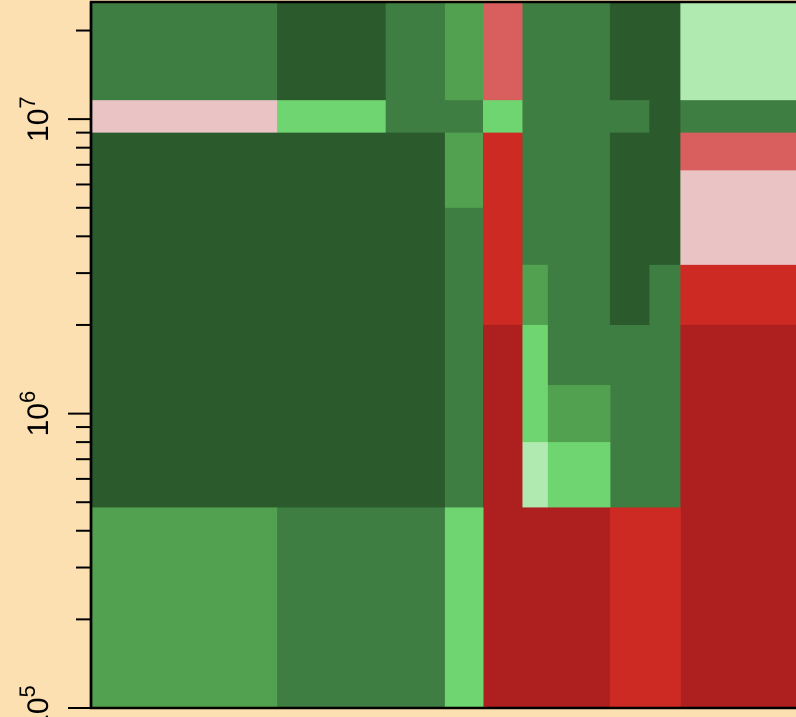  Describe the element at coordinates (35, 701) in the screenshot. I see `y-tick-label: 10⁵` at that location.